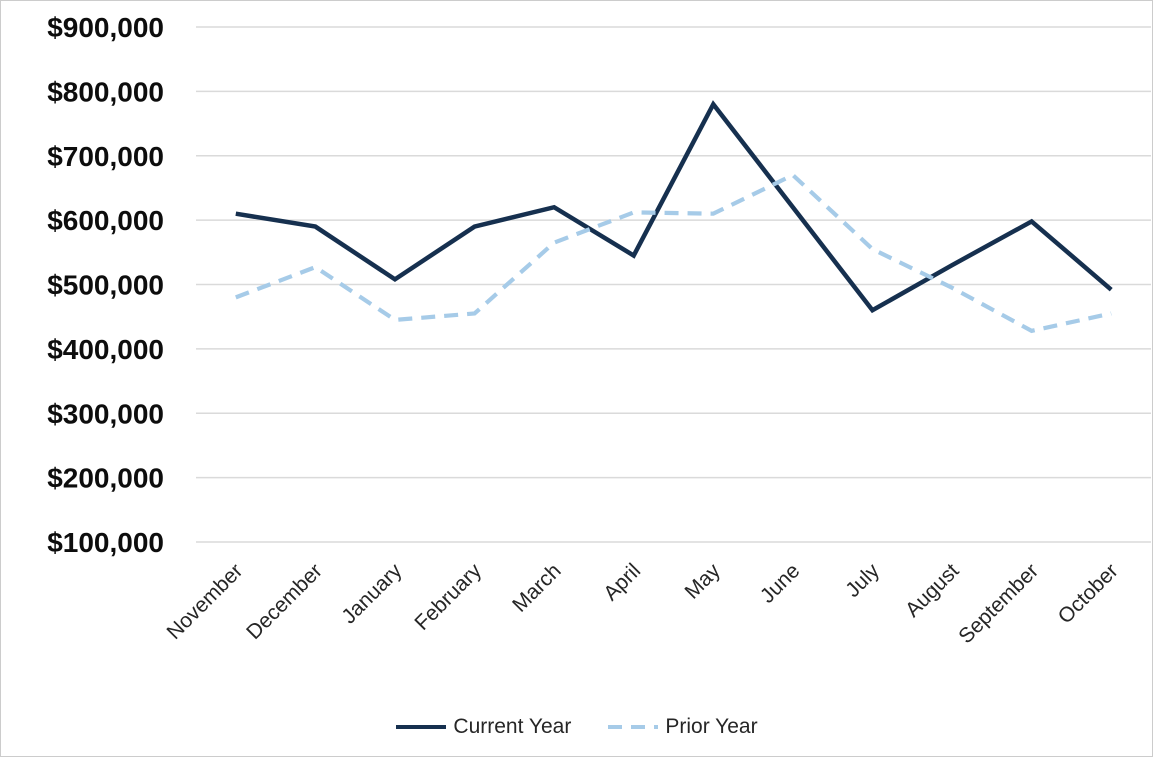 This screenshot has height=757, width=1153. I want to click on y-axis-tick-label: $500,000, so click(105, 285).